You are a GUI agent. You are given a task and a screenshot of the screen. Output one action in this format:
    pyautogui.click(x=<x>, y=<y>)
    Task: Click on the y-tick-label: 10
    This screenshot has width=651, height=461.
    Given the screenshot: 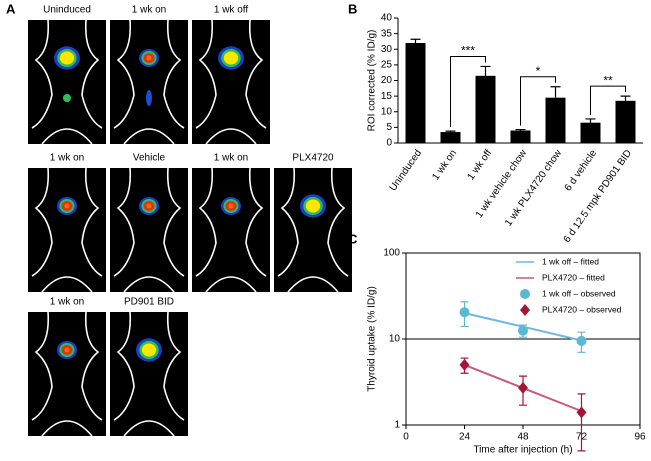 What is the action you would take?
    pyautogui.click(x=387, y=111)
    